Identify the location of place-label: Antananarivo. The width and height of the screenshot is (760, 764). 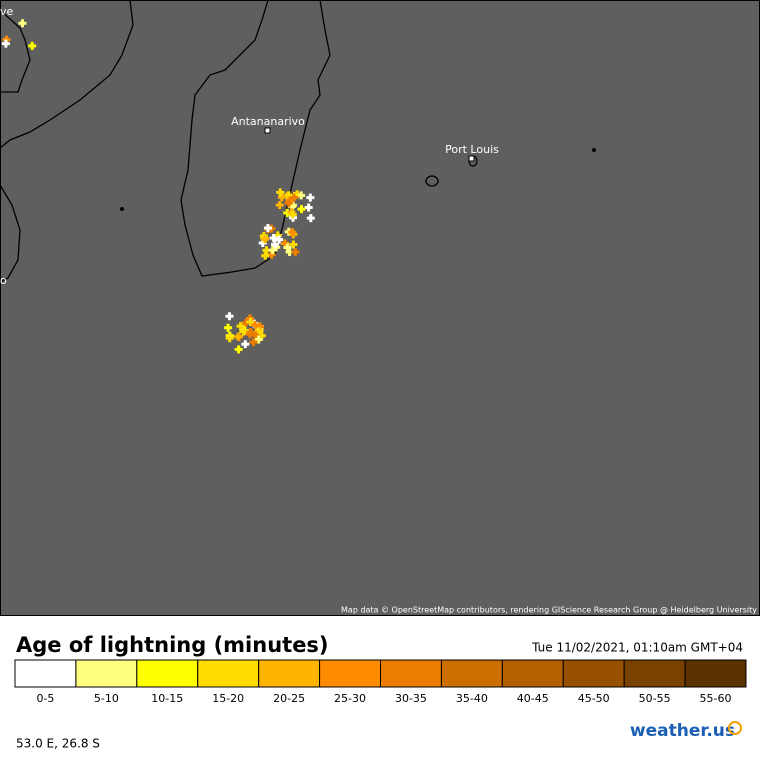
(268, 121).